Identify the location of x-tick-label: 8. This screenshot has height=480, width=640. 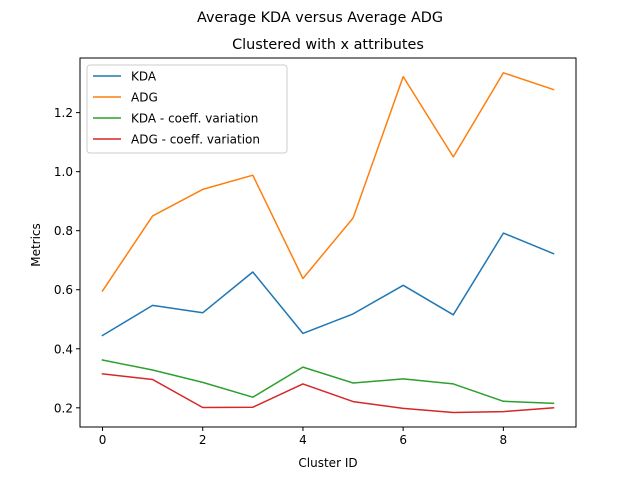
(504, 440).